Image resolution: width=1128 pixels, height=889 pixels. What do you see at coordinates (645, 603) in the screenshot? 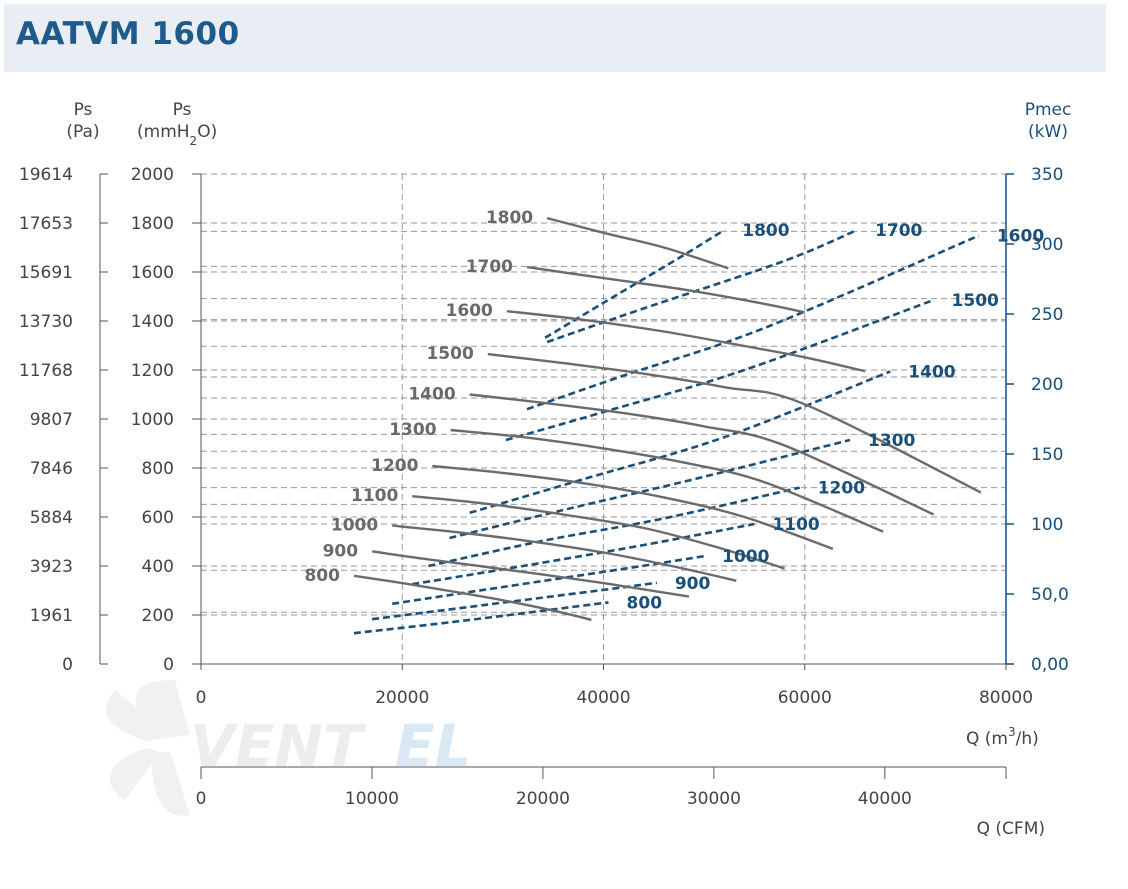
I see `power-label-800: 800` at bounding box center [645, 603].